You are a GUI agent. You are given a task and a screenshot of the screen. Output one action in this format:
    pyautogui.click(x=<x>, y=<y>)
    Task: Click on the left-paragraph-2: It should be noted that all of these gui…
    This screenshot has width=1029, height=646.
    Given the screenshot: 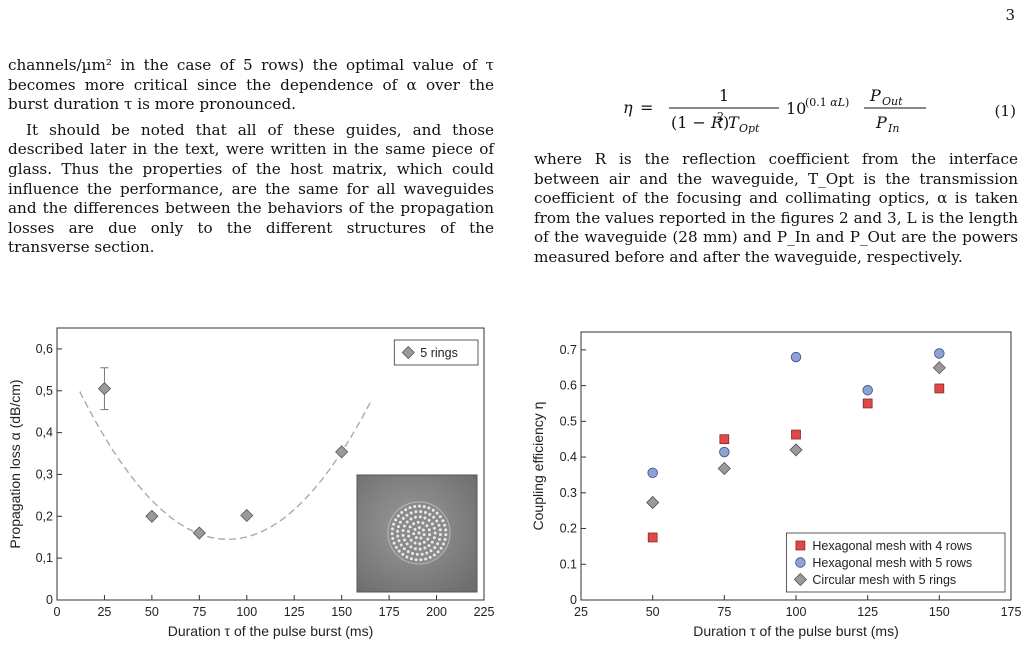 What is the action you would take?
    pyautogui.click(x=251, y=188)
    